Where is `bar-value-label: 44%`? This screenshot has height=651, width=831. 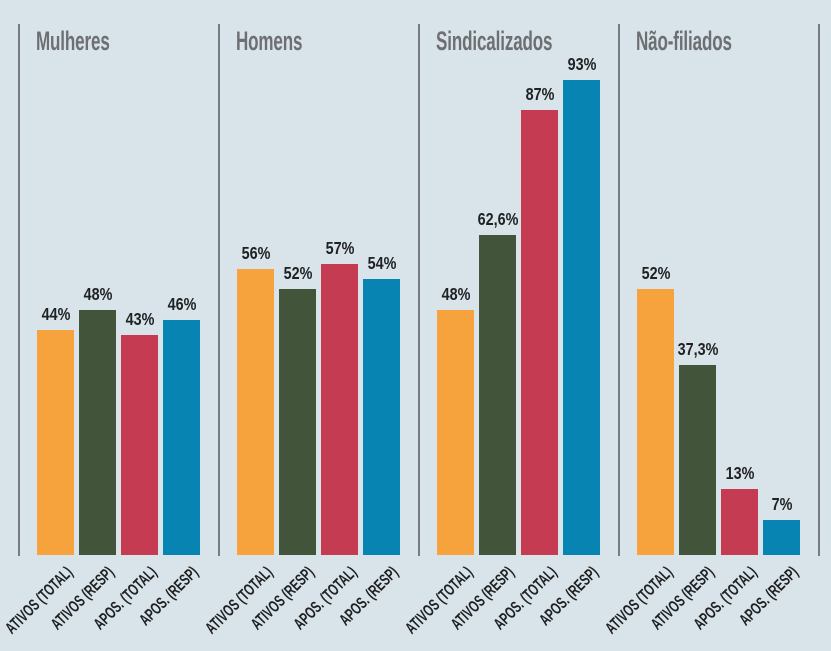
bar-value-label: 44% is located at coordinates (56, 314).